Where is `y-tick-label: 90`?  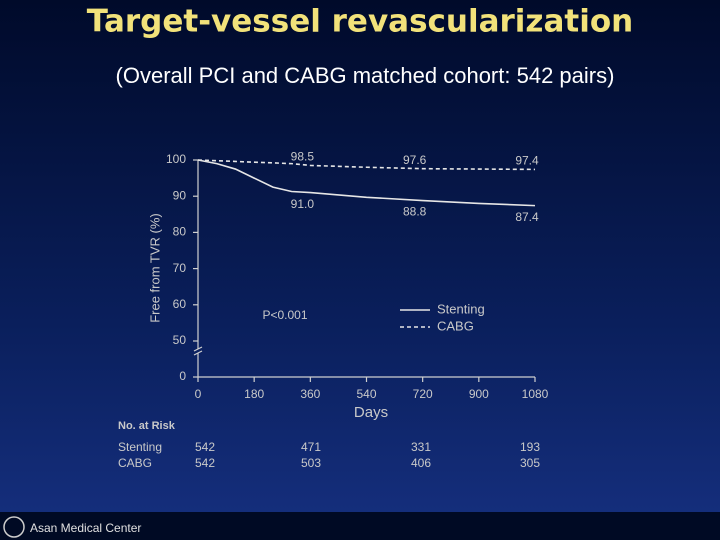 y-tick-label: 90 is located at coordinates (180, 195).